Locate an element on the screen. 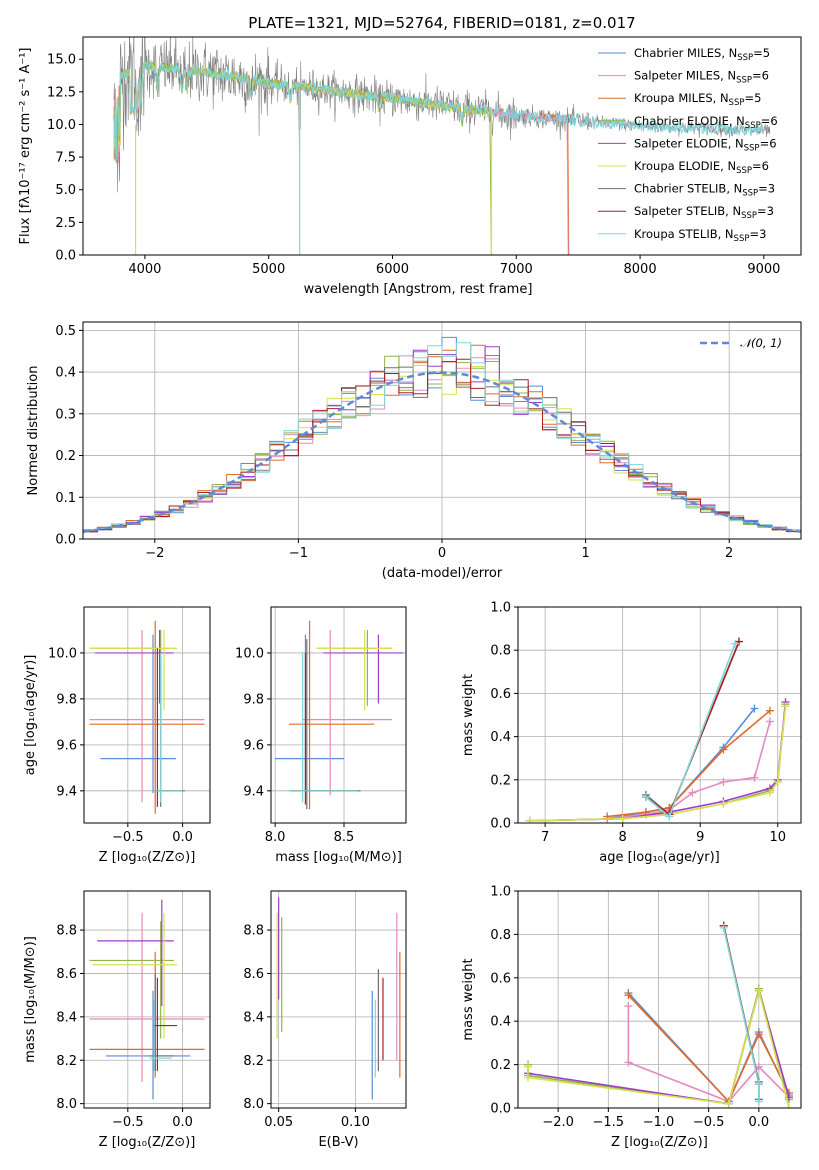 The width and height of the screenshot is (819, 1170). model-line-krou-elodie is located at coordinates (302, 158).